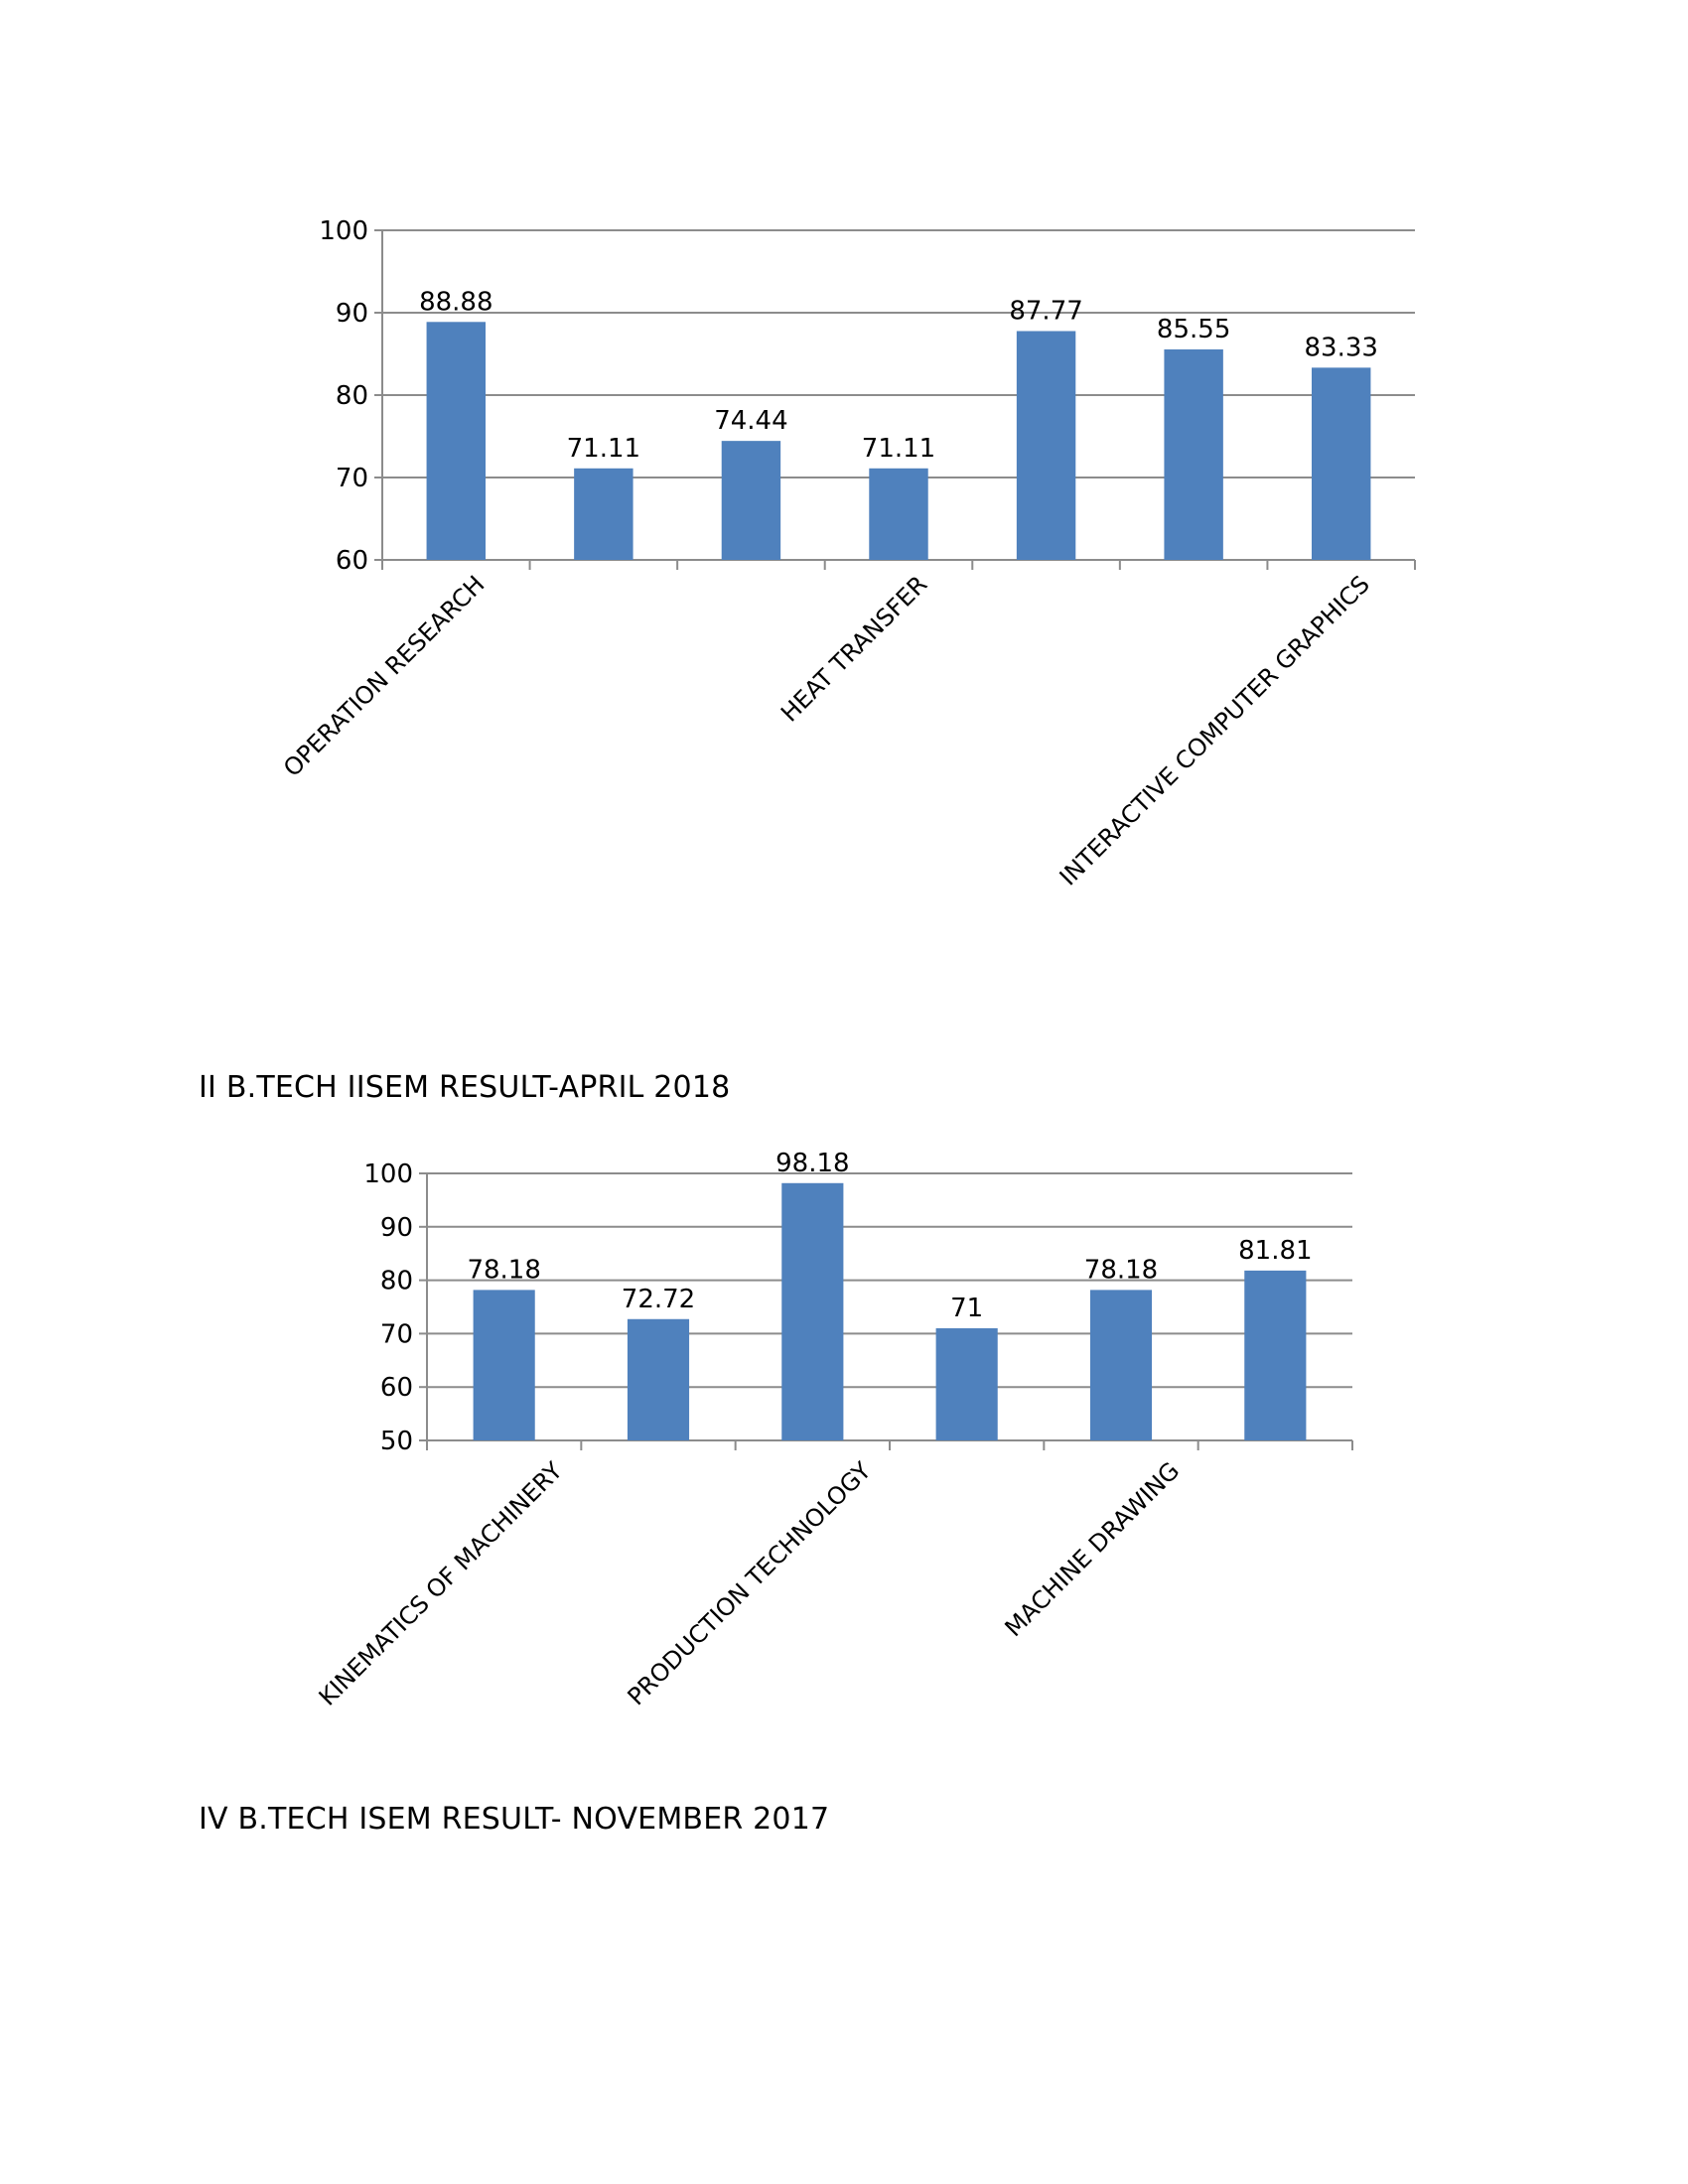 This screenshot has width=1688, height=2184. I want to click on chart-1-ytick-label: 90, so click(352, 314).